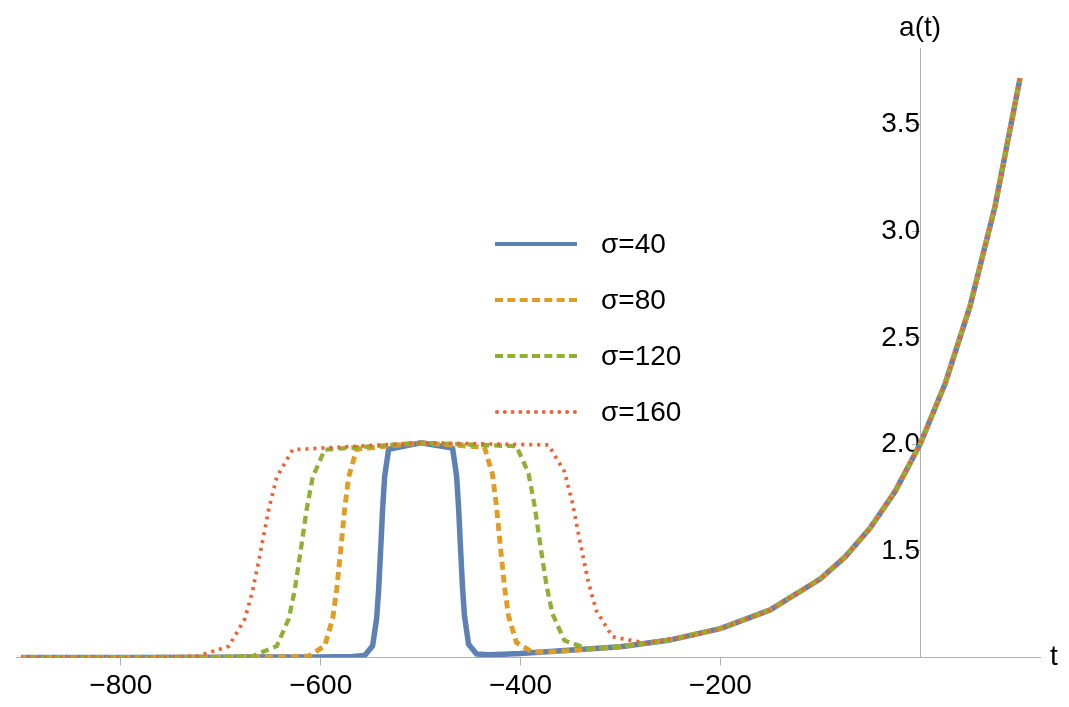 The image size is (1069, 707). Describe the element at coordinates (901, 229) in the screenshot. I see `y-tick-label: 3.0` at that location.